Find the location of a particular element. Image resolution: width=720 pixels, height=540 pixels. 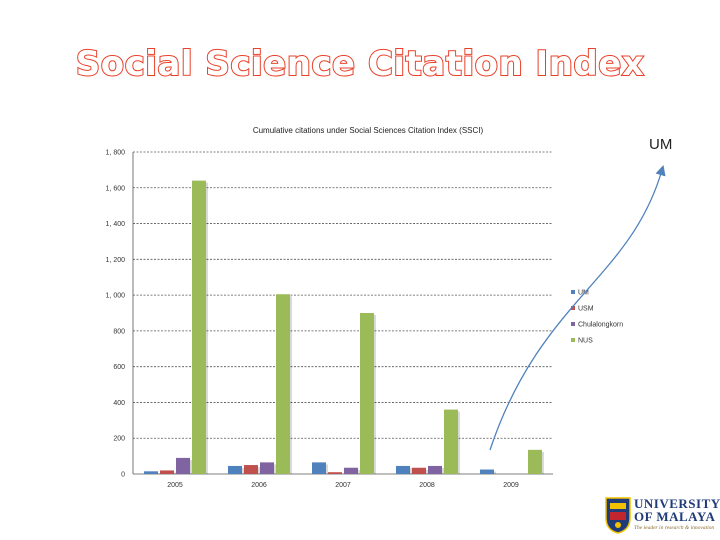

bar-um-2006 is located at coordinates (235, 469).